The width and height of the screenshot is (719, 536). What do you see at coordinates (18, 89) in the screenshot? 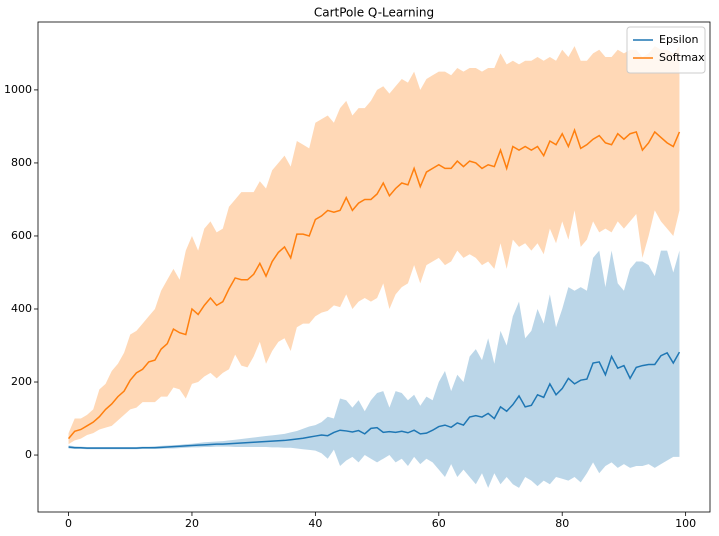
I see `y-tick-label: 1000` at bounding box center [18, 89].